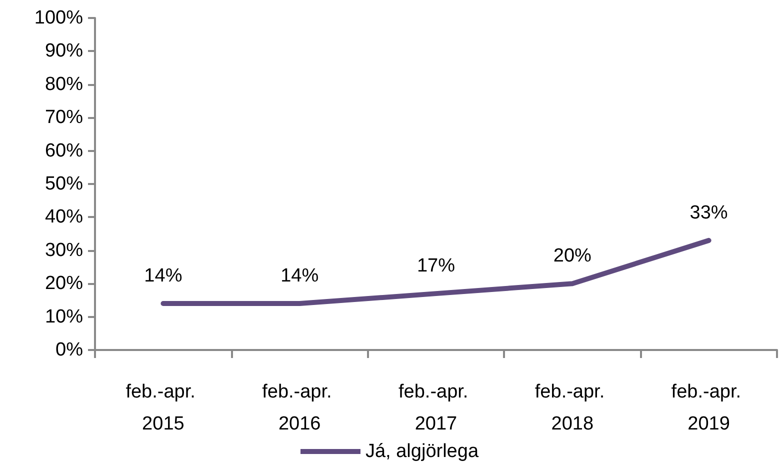 The width and height of the screenshot is (779, 468). What do you see at coordinates (436, 266) in the screenshot?
I see `data-label: 17%` at bounding box center [436, 266].